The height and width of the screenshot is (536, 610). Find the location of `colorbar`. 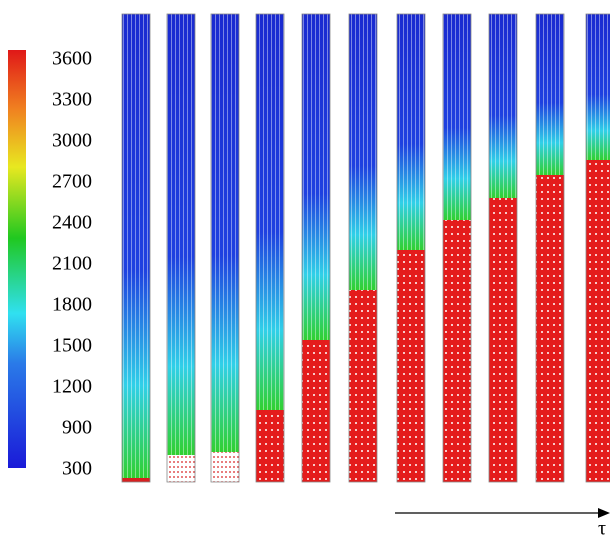

colorbar is located at coordinates (17, 259).